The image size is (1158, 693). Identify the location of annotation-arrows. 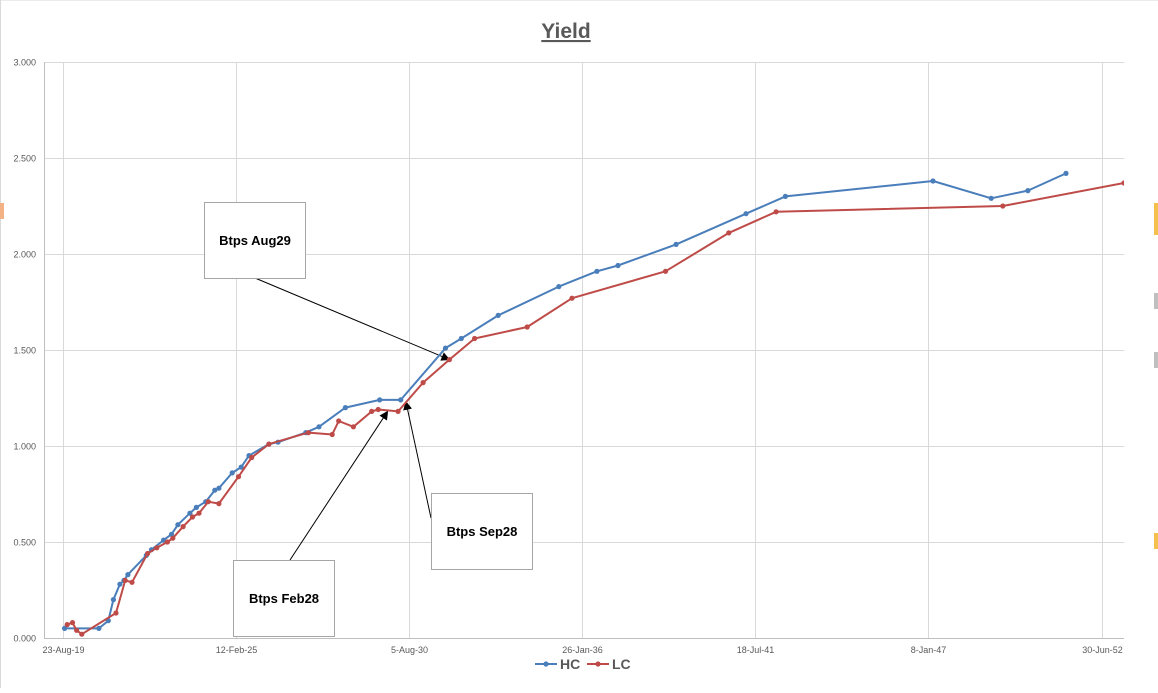
(352, 419).